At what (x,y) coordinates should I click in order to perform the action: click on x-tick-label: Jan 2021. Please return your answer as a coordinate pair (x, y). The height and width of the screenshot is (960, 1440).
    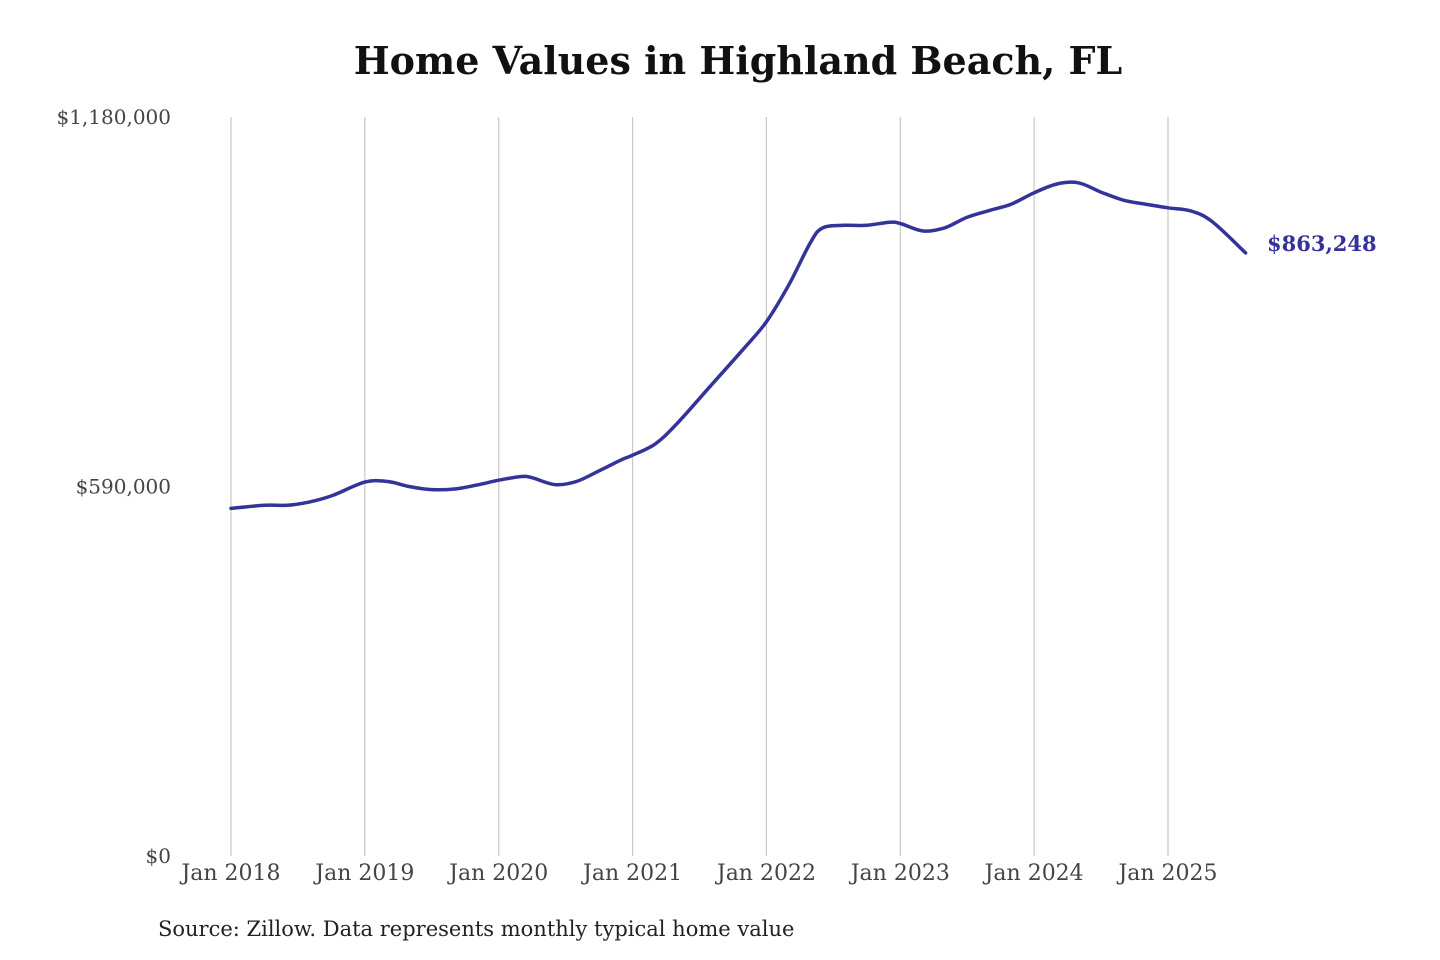
    Looking at the image, I should click on (631, 873).